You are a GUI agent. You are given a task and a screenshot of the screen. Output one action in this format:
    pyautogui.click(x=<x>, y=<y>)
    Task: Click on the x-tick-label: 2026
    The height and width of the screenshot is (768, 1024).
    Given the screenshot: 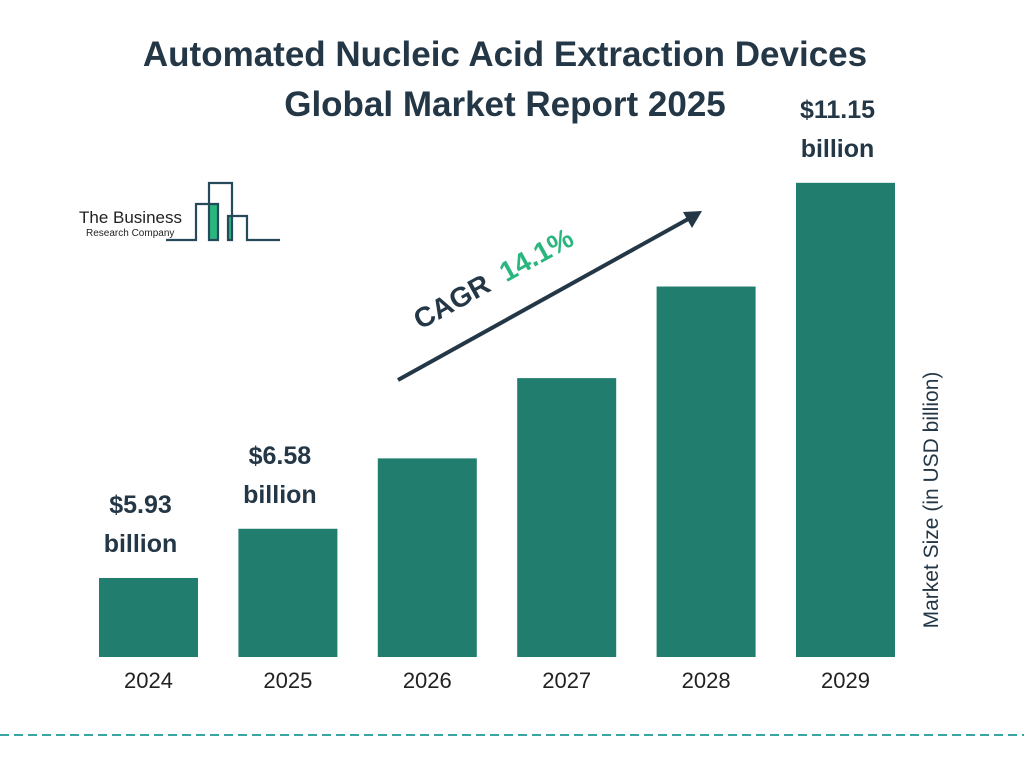 What is the action you would take?
    pyautogui.click(x=427, y=680)
    